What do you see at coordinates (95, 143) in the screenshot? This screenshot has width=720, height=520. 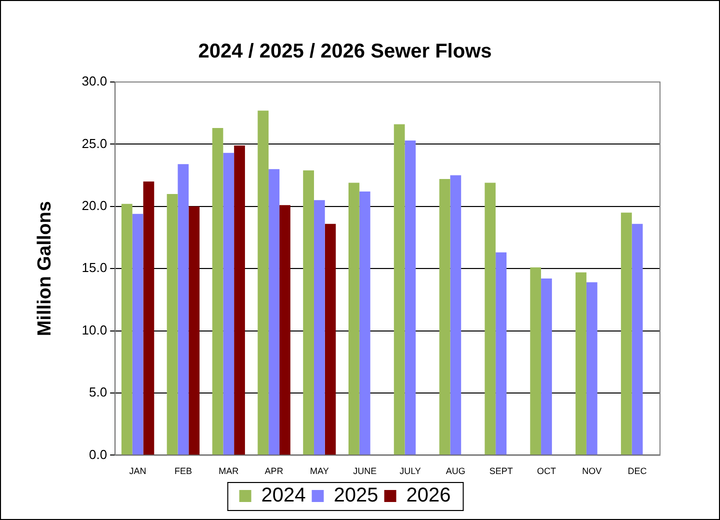 I see `y-tick-label: 25.0` at bounding box center [95, 143].